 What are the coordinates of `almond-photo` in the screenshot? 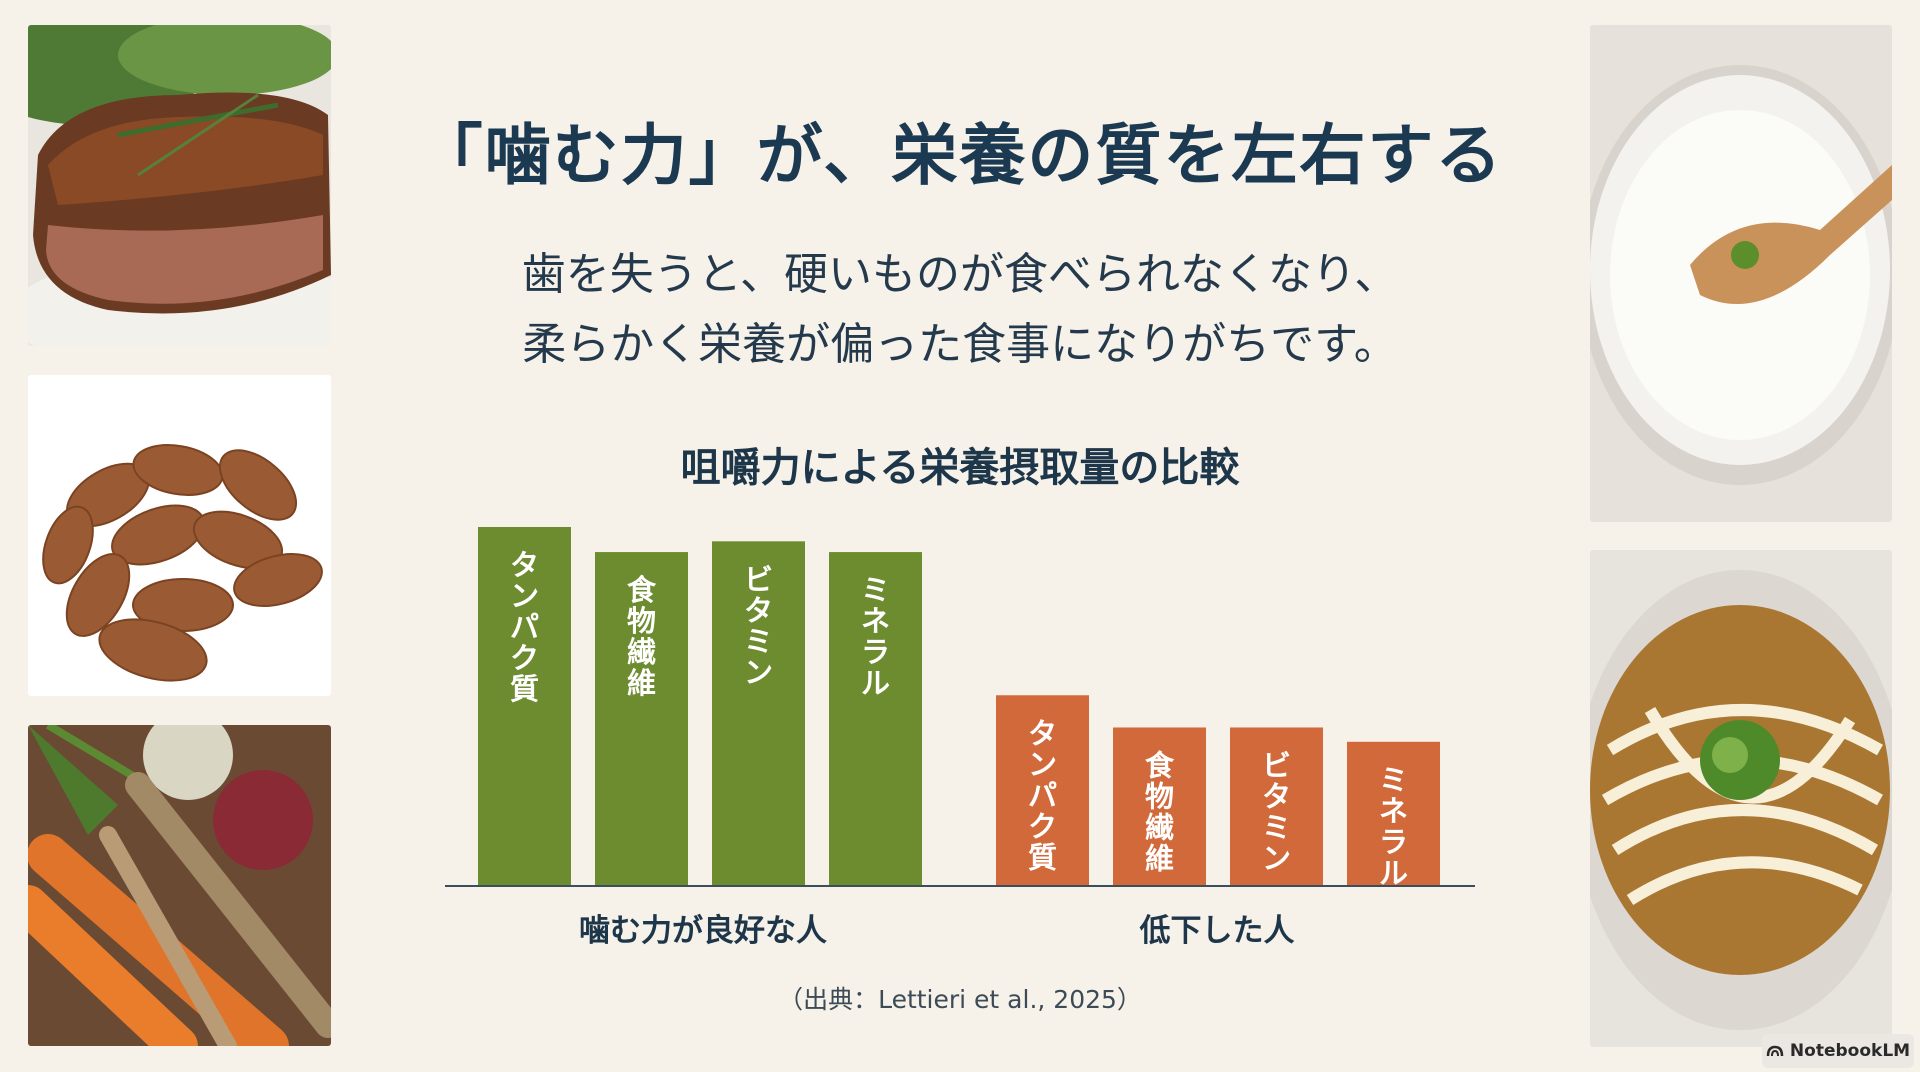 It's located at (179, 535).